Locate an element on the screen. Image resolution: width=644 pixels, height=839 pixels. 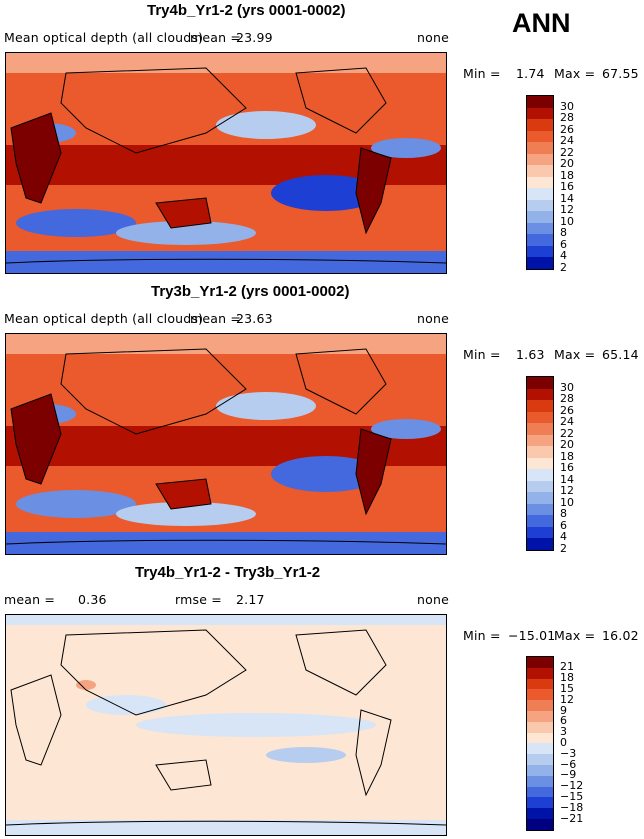
panel-1-min-label: Min = is located at coordinates (482, 73).